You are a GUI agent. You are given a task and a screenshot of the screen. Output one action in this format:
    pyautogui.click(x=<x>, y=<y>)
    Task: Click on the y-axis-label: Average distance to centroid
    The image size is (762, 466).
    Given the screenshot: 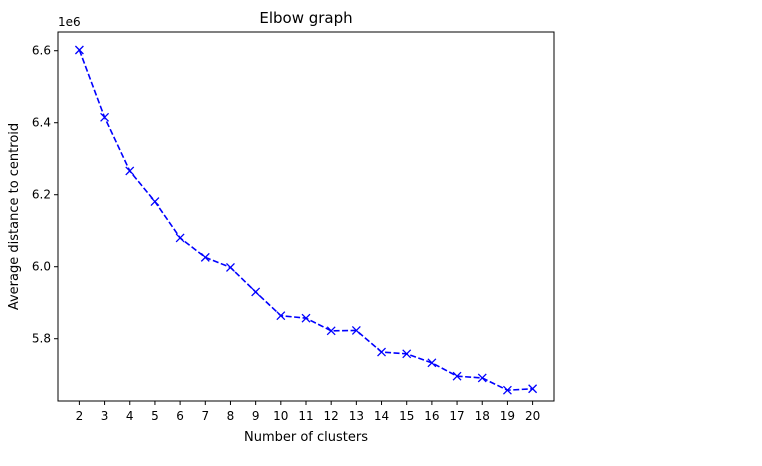 What is the action you would take?
    pyautogui.click(x=14, y=216)
    